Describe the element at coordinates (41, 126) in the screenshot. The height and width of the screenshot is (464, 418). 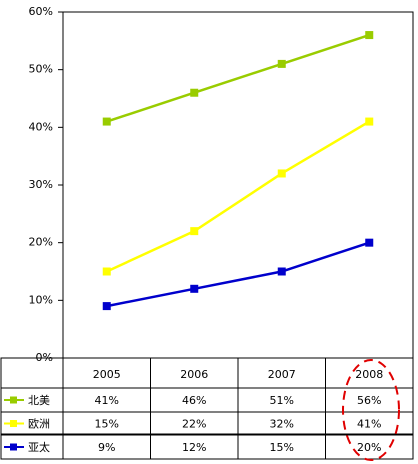
I see `y-tick-label: 40%` at that location.